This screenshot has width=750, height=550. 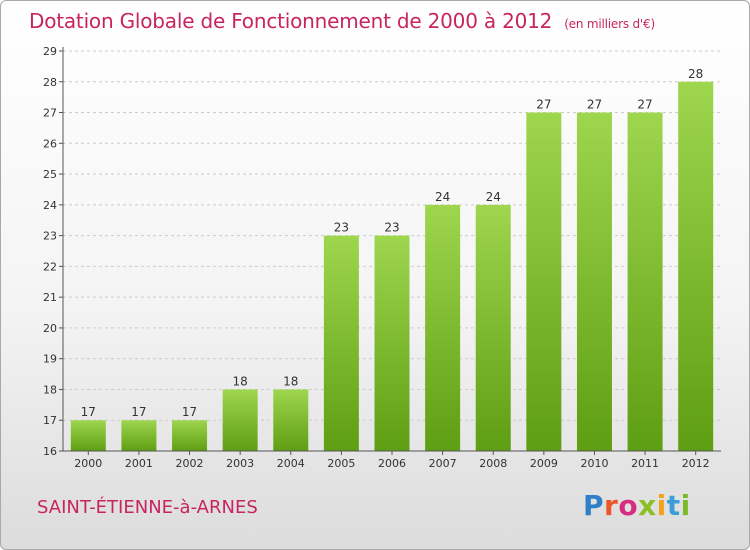 What do you see at coordinates (695, 74) in the screenshot?
I see `data-label: 28` at bounding box center [695, 74].